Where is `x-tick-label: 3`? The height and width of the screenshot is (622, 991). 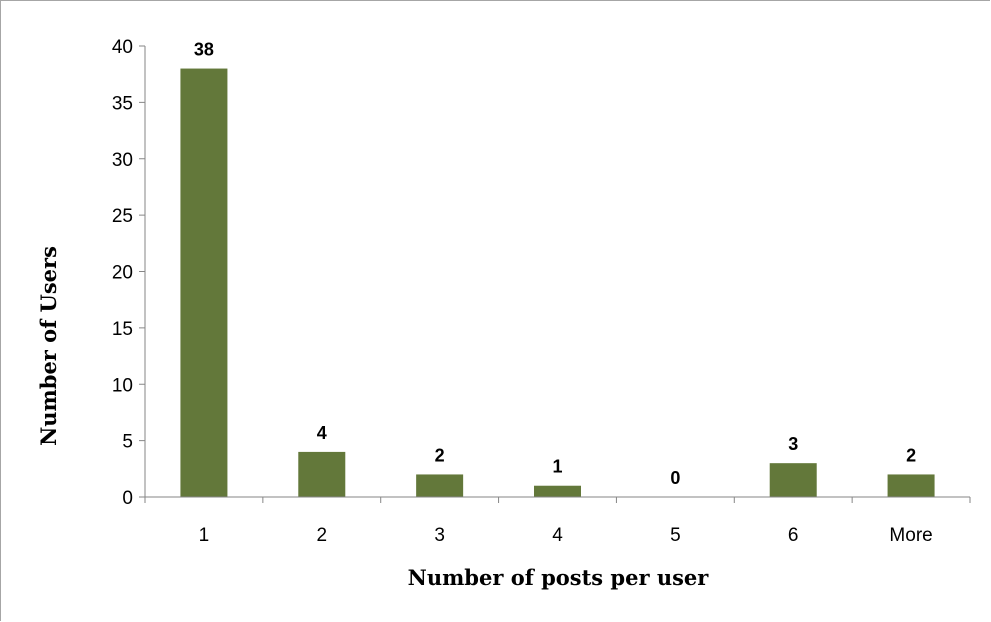 x-tick-label: 3 is located at coordinates (439, 535).